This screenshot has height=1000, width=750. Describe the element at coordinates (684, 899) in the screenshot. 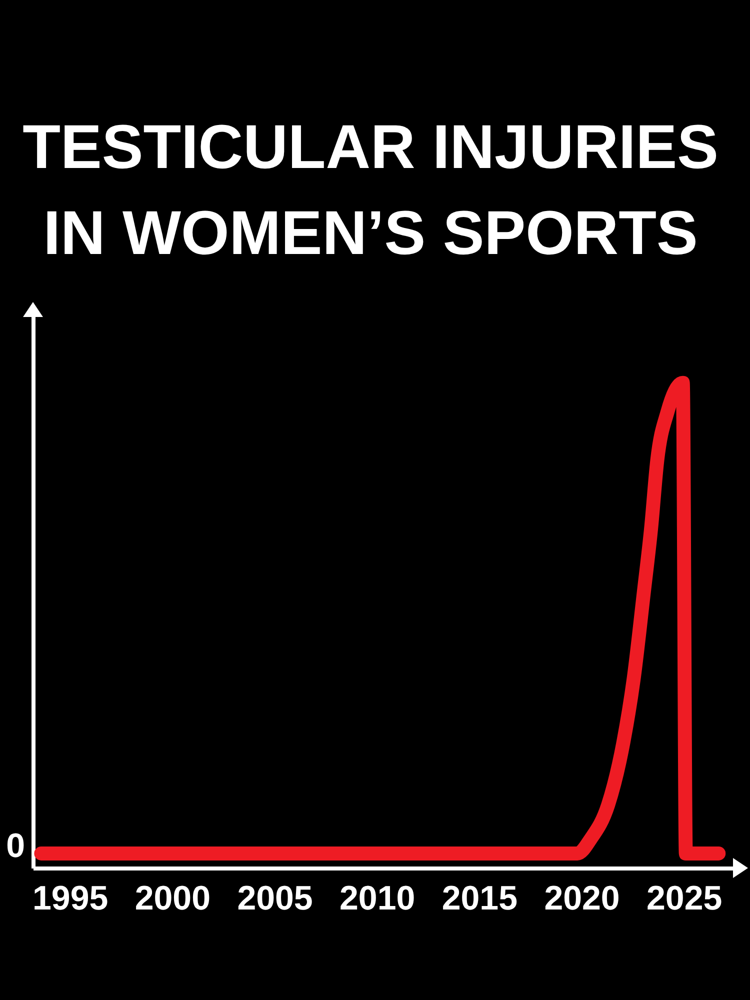

I see `x-tick-label: 2025` at that location.